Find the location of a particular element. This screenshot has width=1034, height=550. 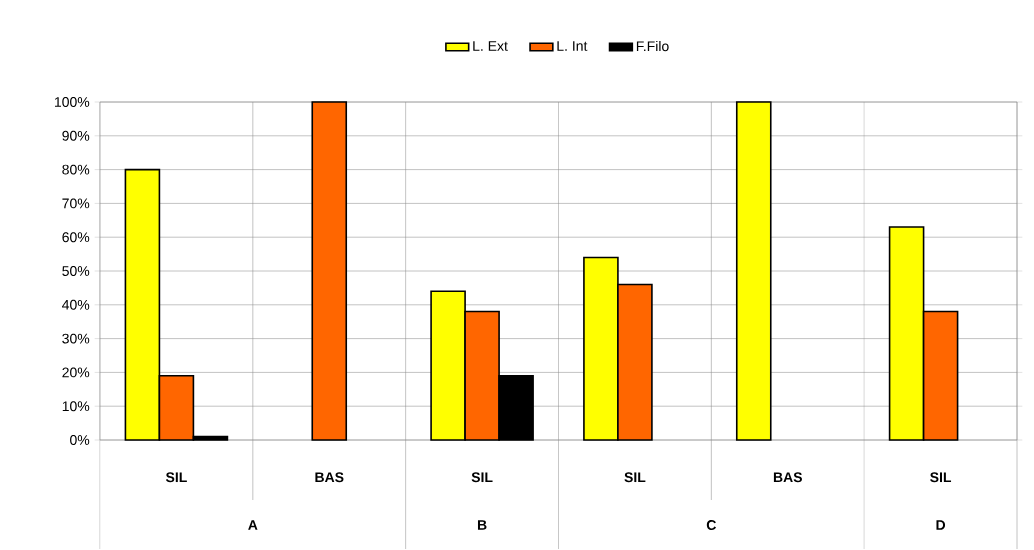

y-tick-label: 40% is located at coordinates (76, 304).